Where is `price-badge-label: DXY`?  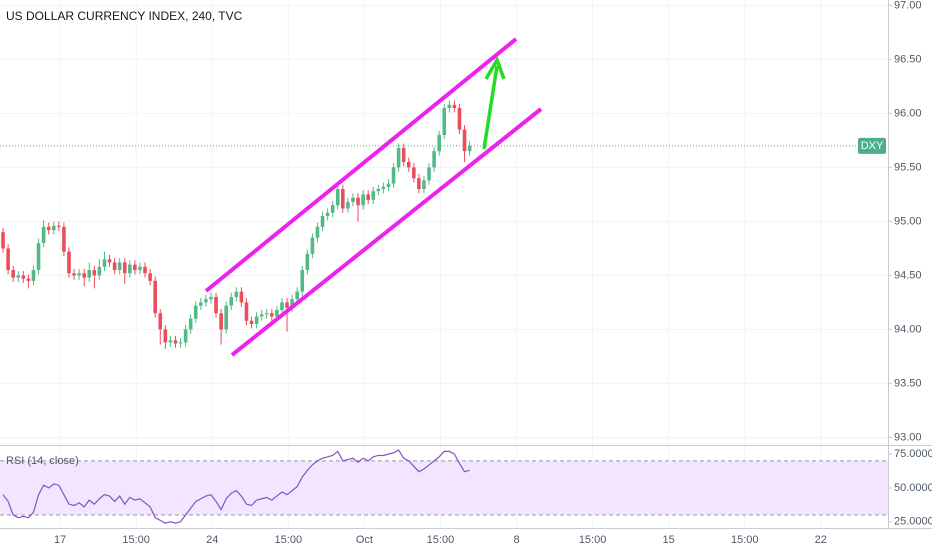 price-badge-label: DXY is located at coordinates (872, 146).